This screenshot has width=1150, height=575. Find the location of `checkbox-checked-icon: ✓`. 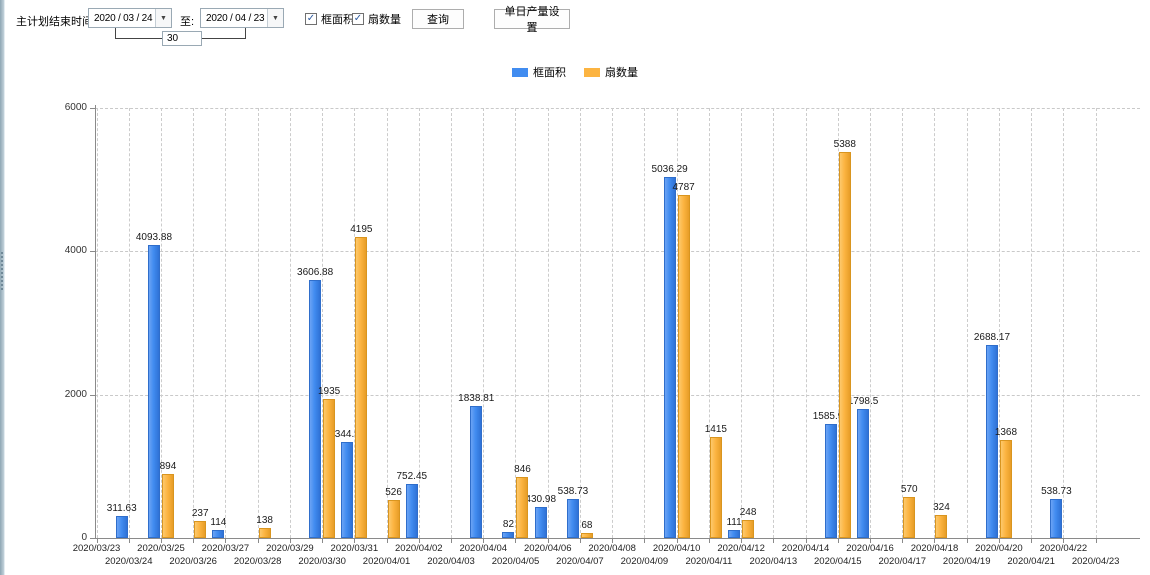

checkbox-checked-icon: ✓ is located at coordinates (358, 19).